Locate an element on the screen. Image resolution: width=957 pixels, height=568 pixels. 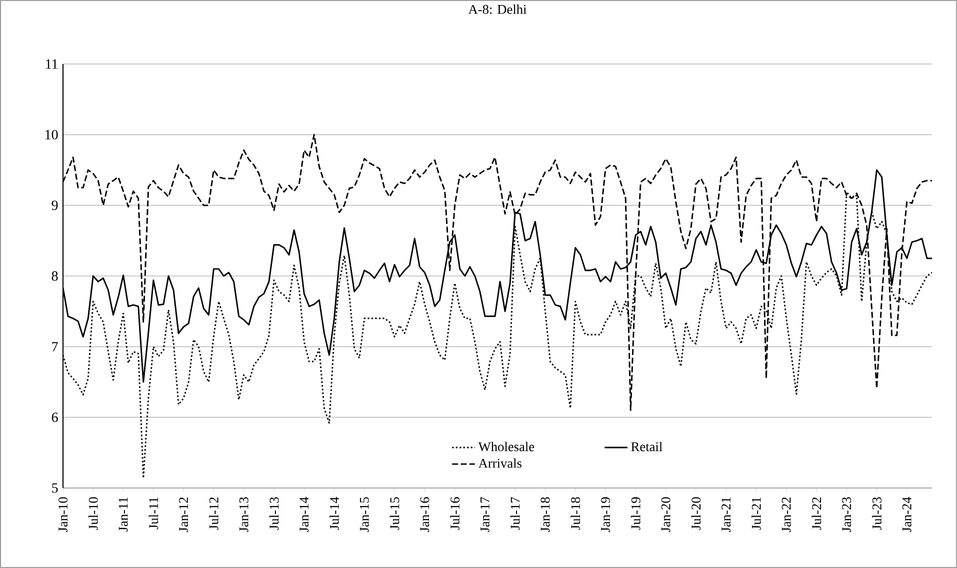
x-tick-label: Jul-12 is located at coordinates (213, 513).